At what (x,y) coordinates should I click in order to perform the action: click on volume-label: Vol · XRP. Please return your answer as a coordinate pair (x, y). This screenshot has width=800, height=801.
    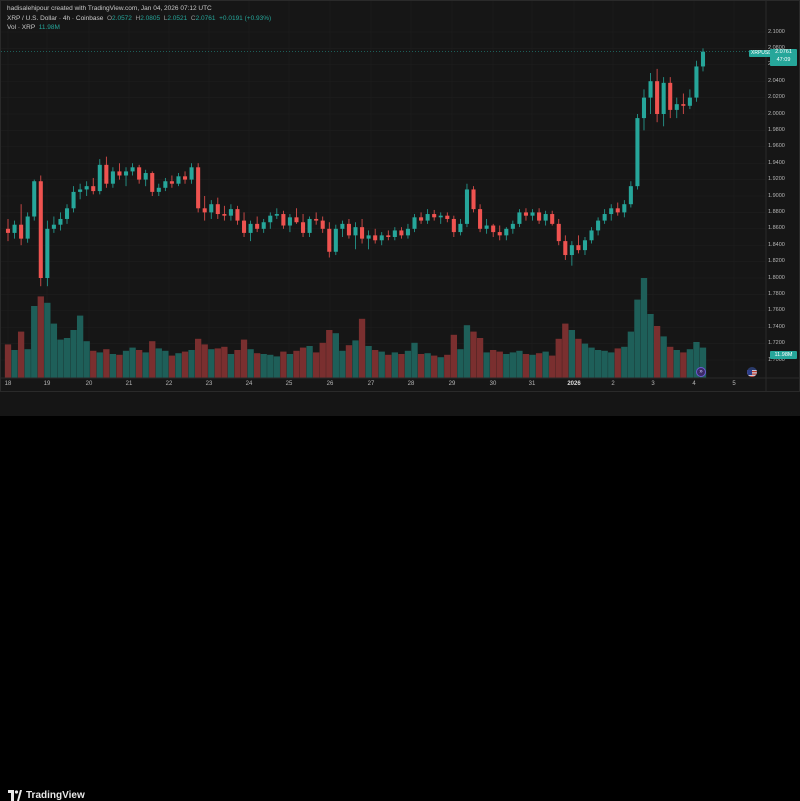
    Looking at the image, I should click on (21, 27).